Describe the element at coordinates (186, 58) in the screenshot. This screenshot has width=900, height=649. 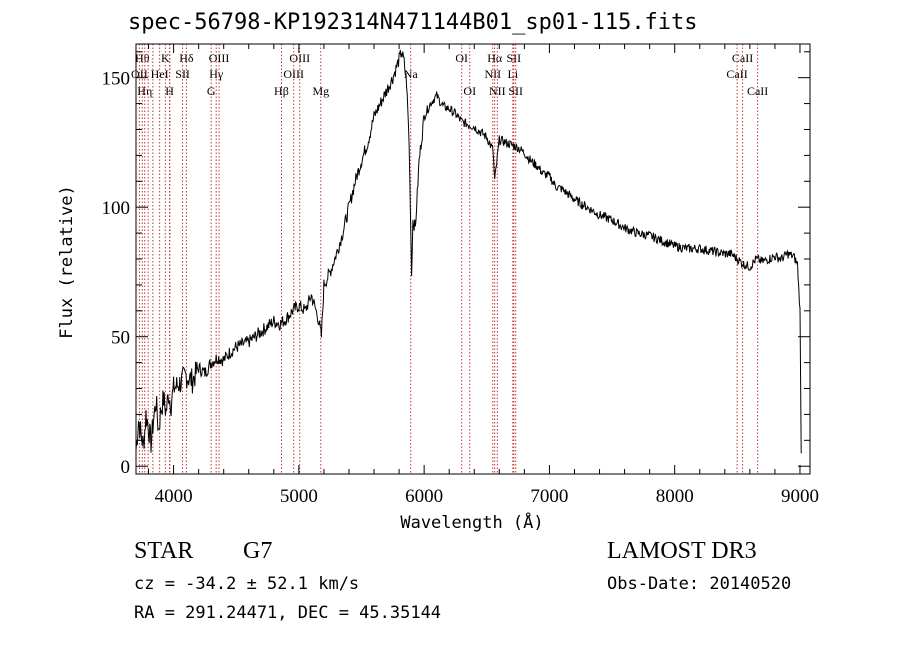
I see `line-marker-label: Hδ` at that location.